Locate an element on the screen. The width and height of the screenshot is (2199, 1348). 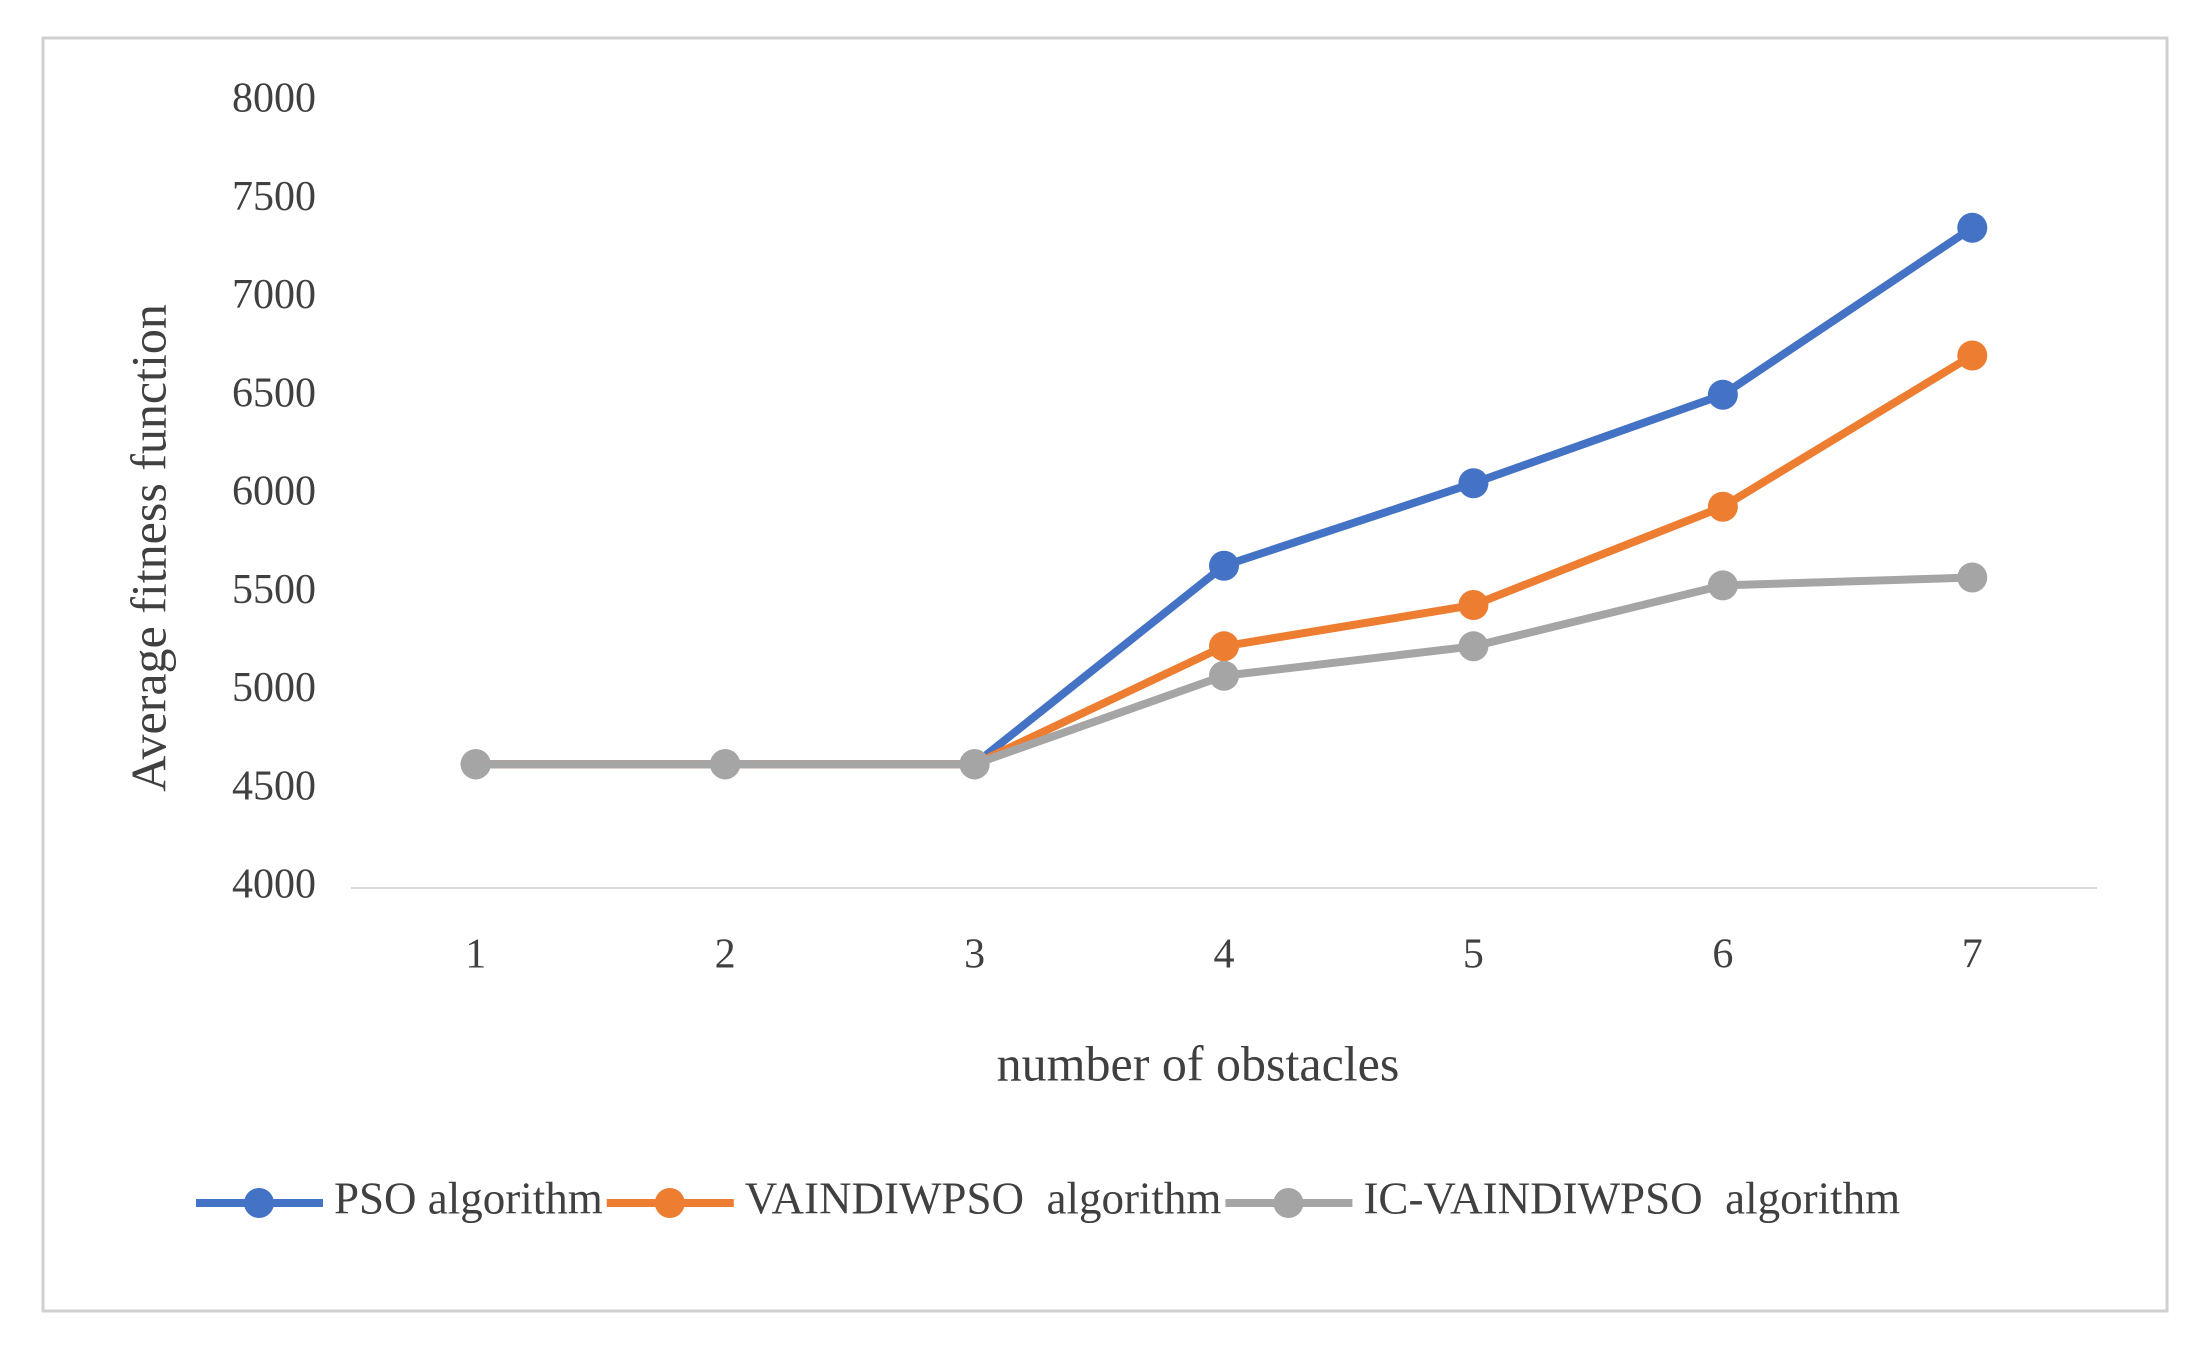
x-tick-label: 7 is located at coordinates (1972, 955).